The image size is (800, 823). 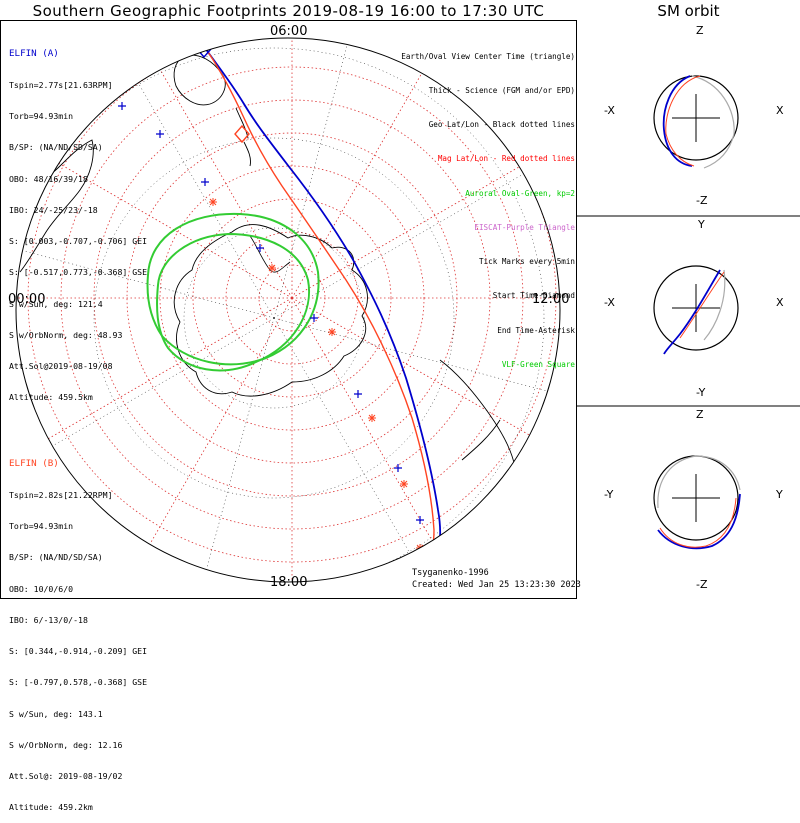 What do you see at coordinates (524, 227) in the screenshot?
I see `legend-entry: EISCAT-Purple Triangle` at bounding box center [524, 227].